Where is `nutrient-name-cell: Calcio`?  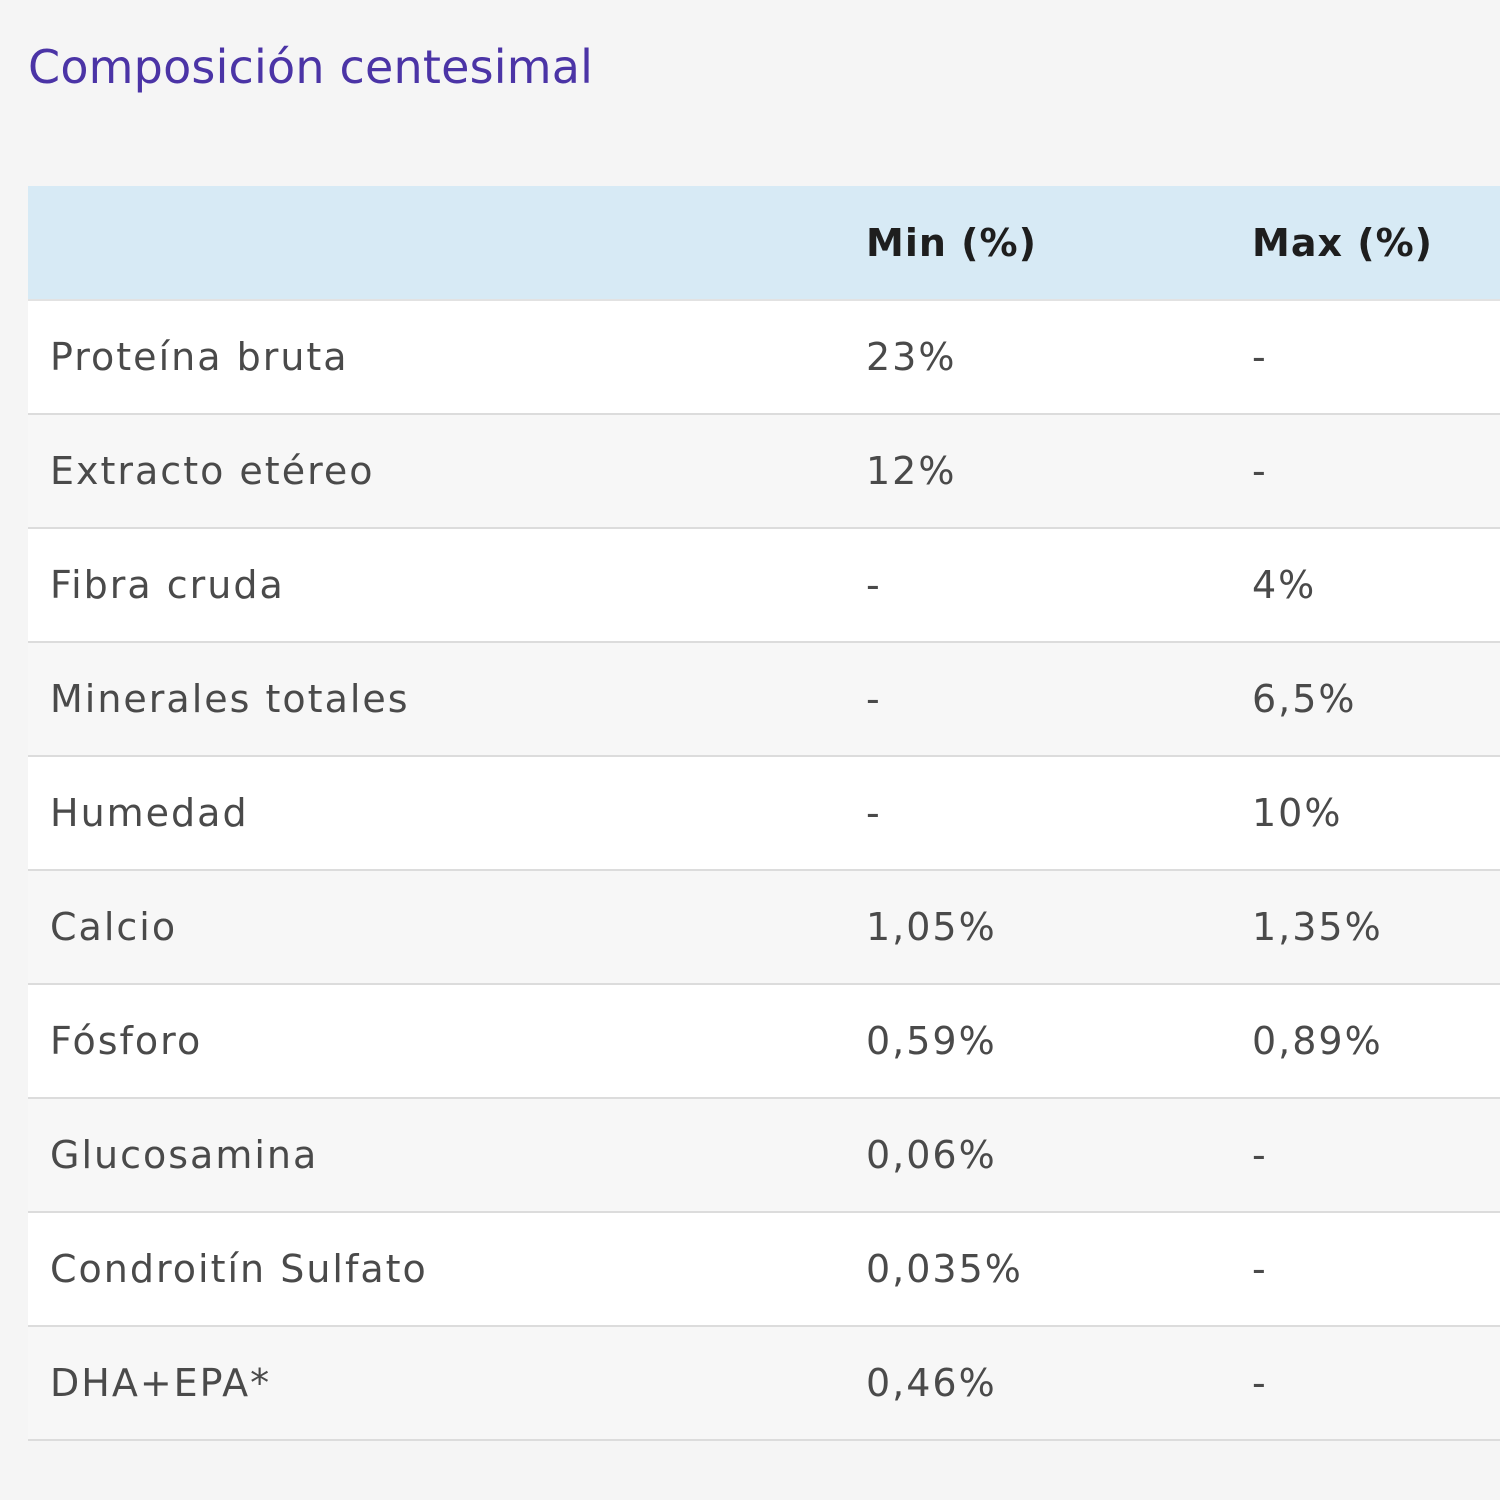 nutrient-name-cell: Calcio is located at coordinates (114, 927).